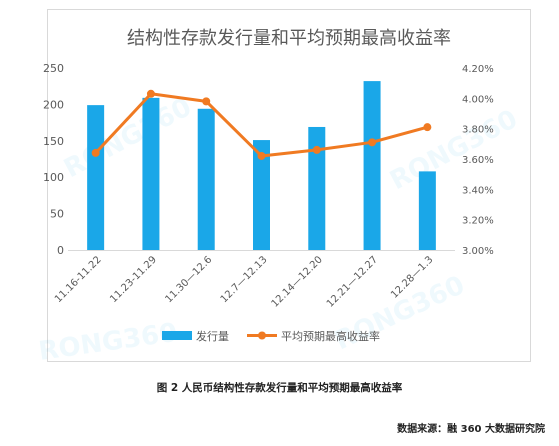 Image resolution: width=559 pixels, height=446 pixels. What do you see at coordinates (188, 279) in the screenshot?
I see `x-tick-label: 11.30—12.6` at bounding box center [188, 279].